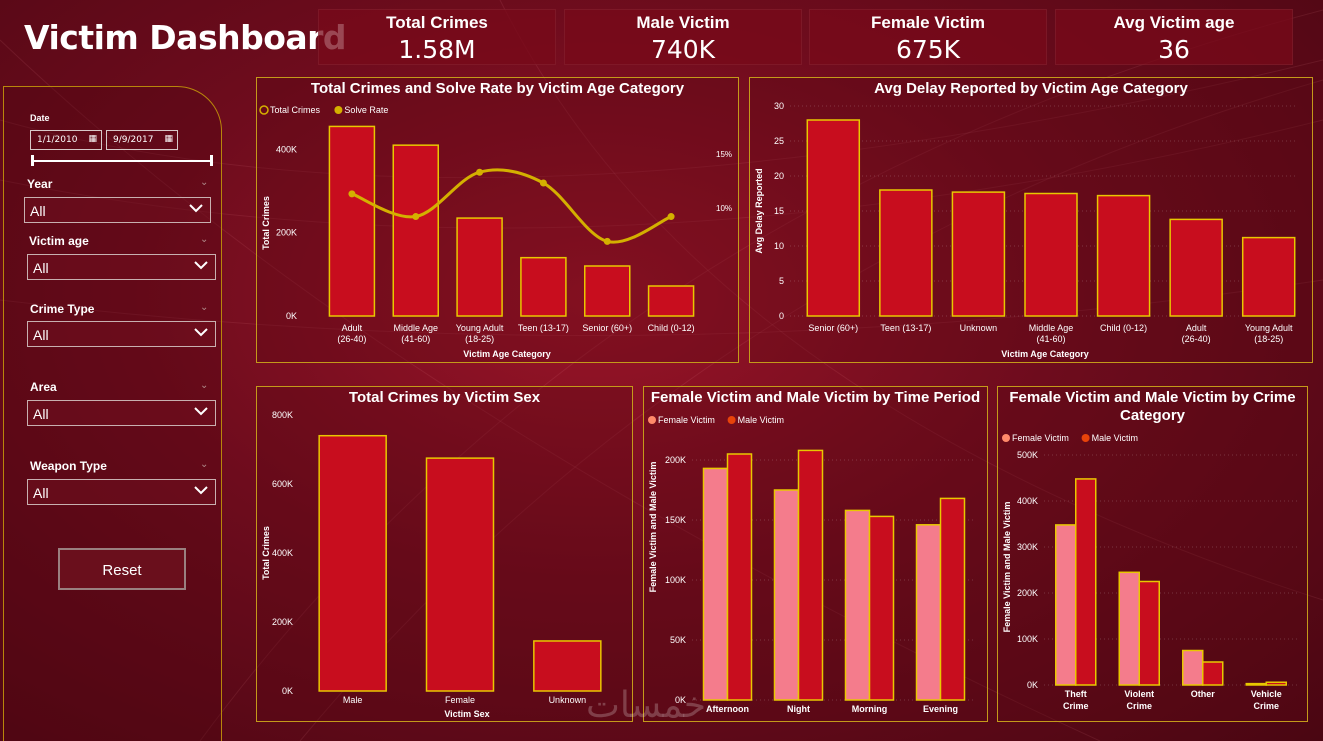 The height and width of the screenshot is (741, 1323). Describe the element at coordinates (460, 700) in the screenshot. I see `x-tick-label: Female` at that location.